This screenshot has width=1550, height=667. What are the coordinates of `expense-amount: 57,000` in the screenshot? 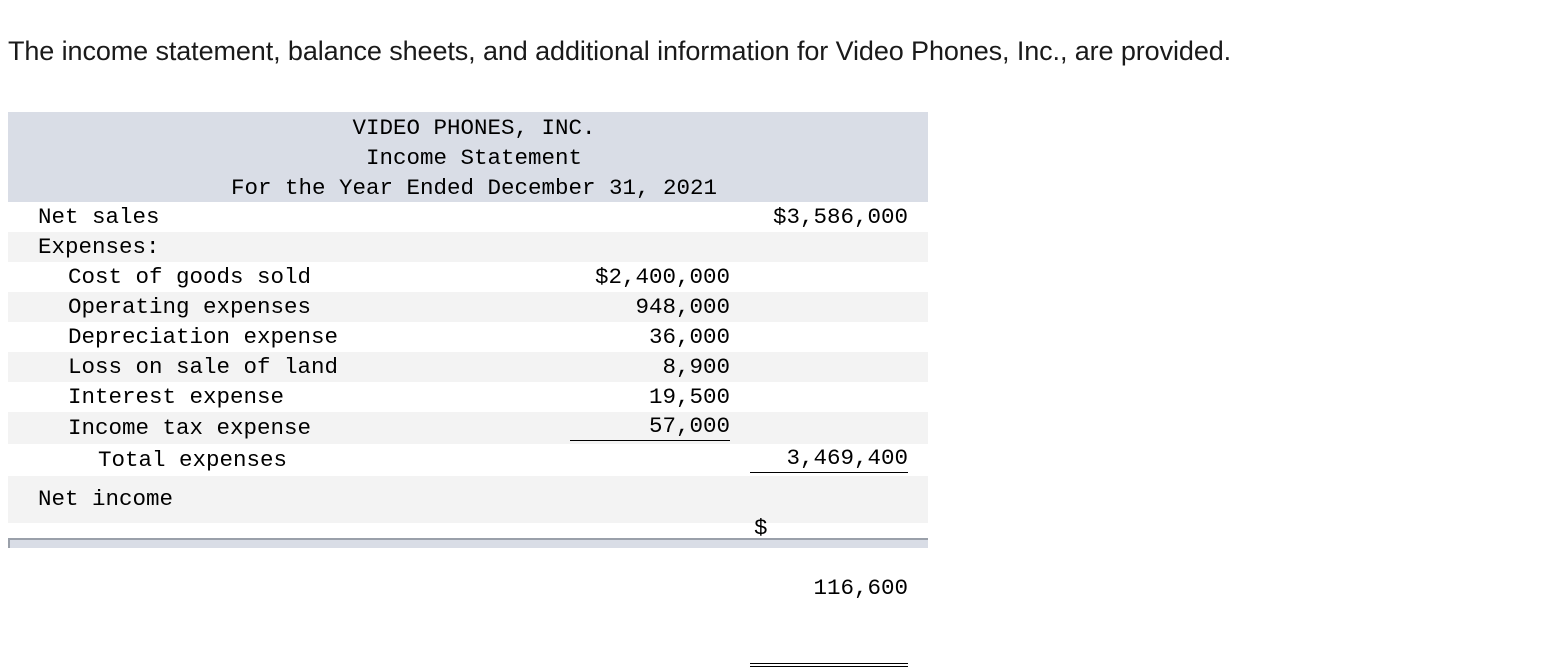 It's located at (650, 426).